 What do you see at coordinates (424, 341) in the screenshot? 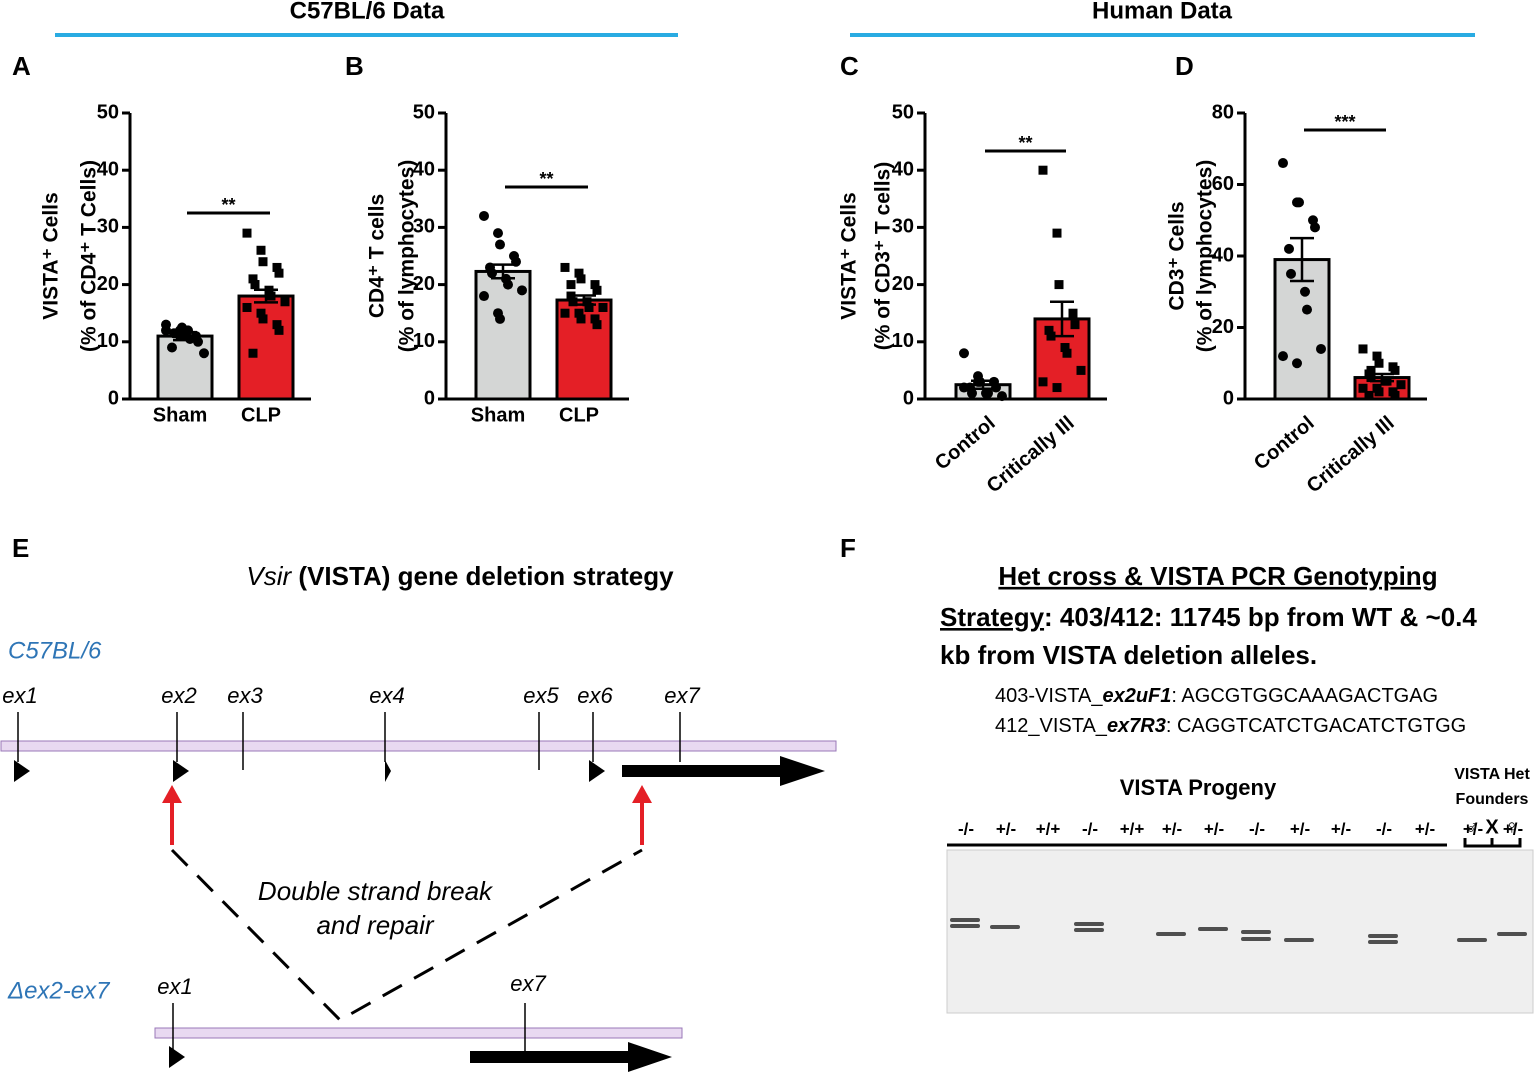
I see `y-tick-label: 10` at bounding box center [424, 341].